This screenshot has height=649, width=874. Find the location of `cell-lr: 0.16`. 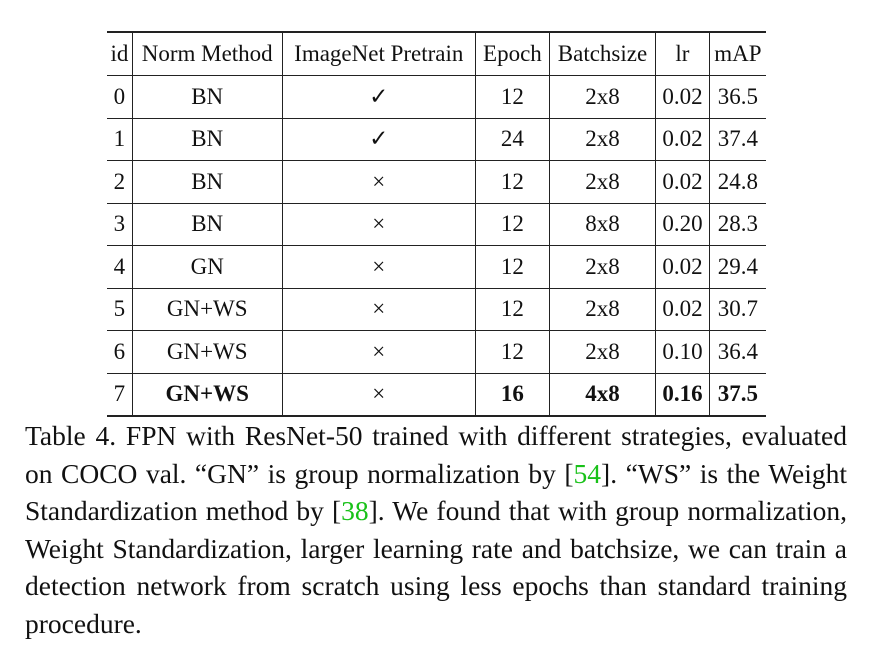

cell-lr: 0.16 is located at coordinates (682, 394).